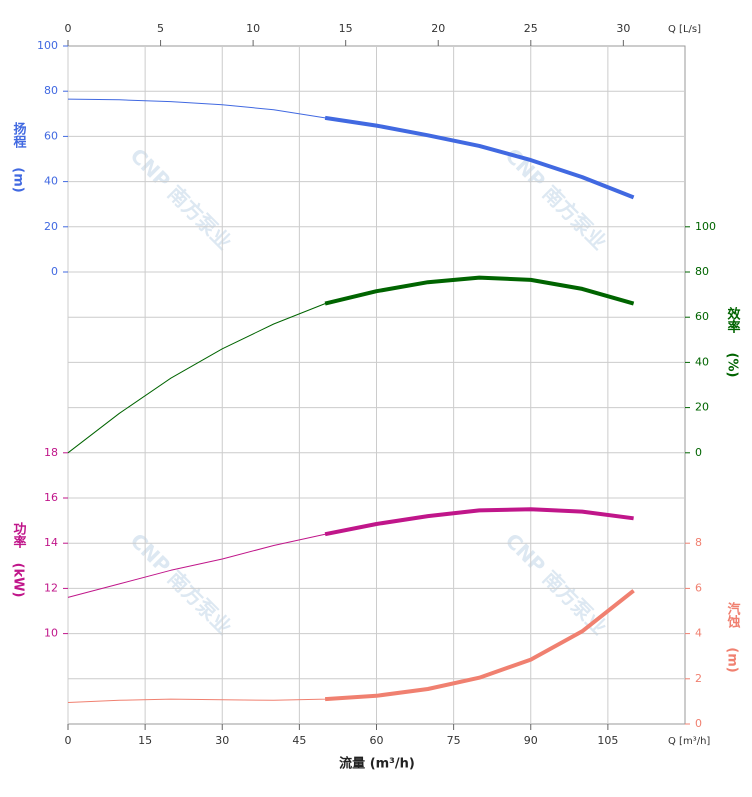  What do you see at coordinates (698, 452) in the screenshot?
I see `y2-tick-label: 0` at bounding box center [698, 452].